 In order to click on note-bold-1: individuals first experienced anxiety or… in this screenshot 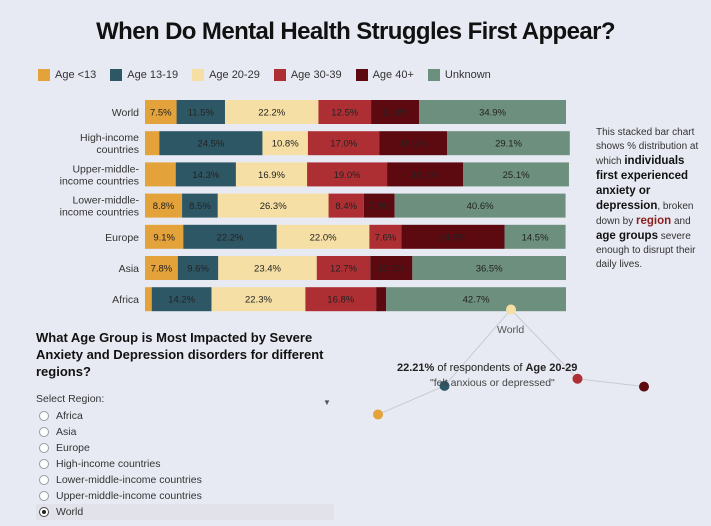, I will do `click(642, 183)`.